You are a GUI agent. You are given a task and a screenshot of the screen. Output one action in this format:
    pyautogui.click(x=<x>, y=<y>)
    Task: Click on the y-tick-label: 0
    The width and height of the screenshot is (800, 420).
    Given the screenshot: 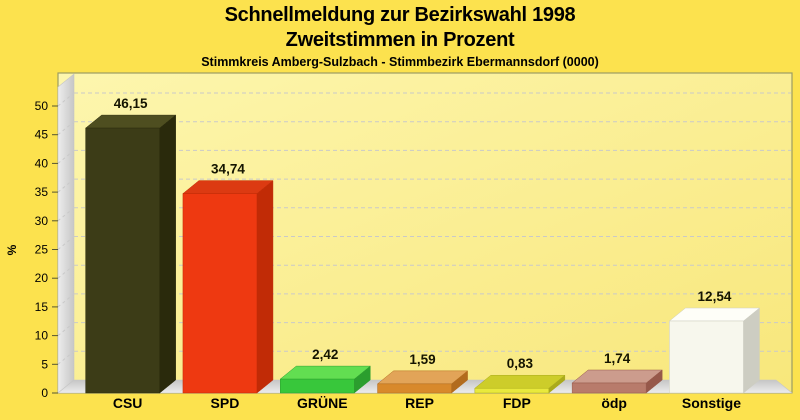 What is the action you would take?
    pyautogui.click(x=44, y=393)
    